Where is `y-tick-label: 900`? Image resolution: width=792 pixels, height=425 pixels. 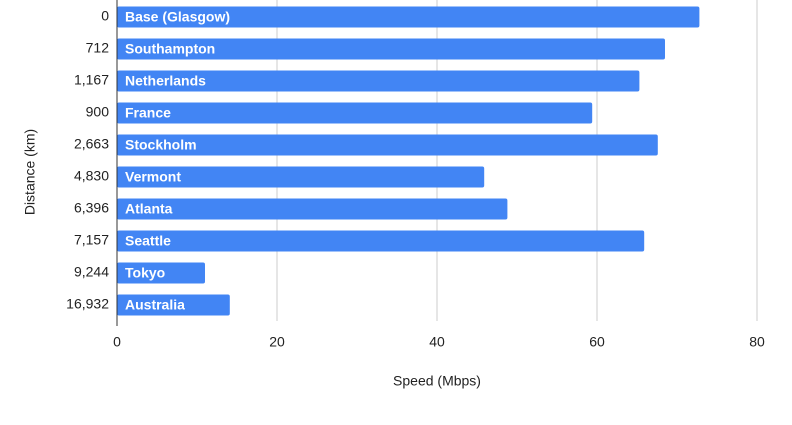 y-tick-label: 900 is located at coordinates (98, 112).